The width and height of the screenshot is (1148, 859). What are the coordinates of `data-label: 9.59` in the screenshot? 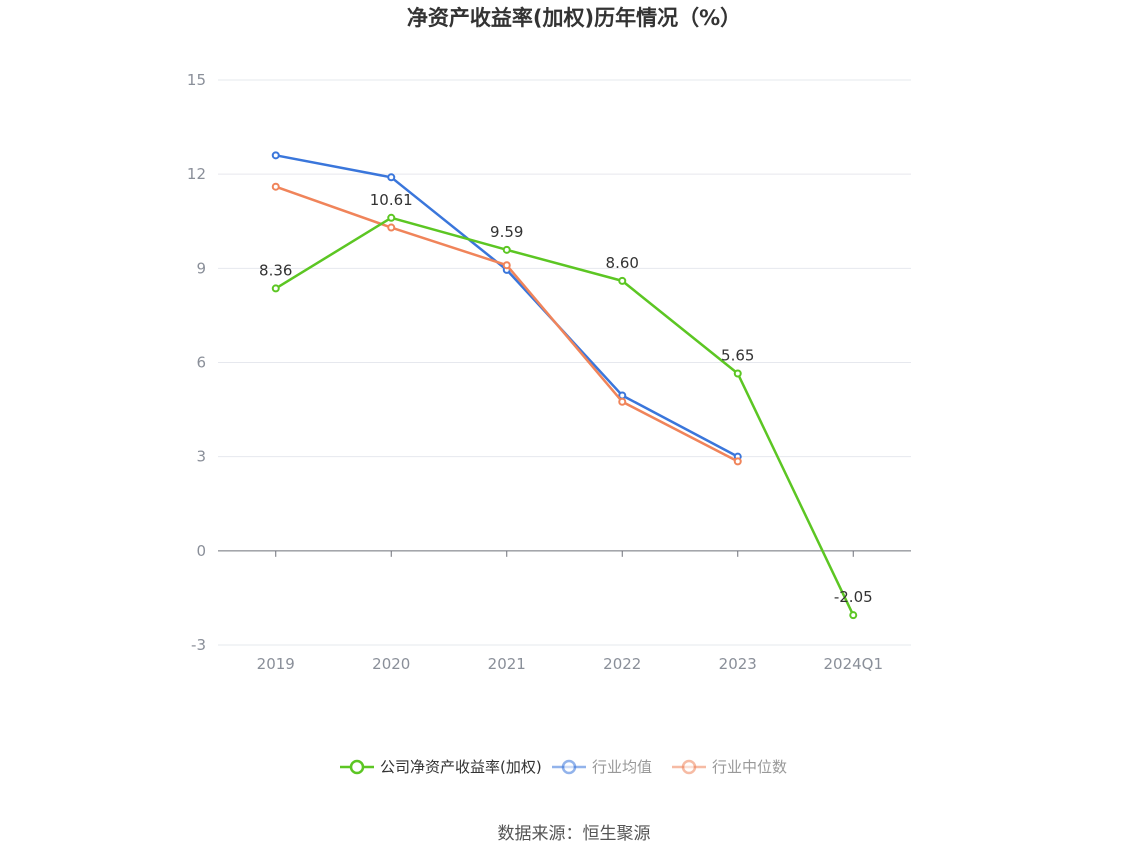 It's located at (506, 232).